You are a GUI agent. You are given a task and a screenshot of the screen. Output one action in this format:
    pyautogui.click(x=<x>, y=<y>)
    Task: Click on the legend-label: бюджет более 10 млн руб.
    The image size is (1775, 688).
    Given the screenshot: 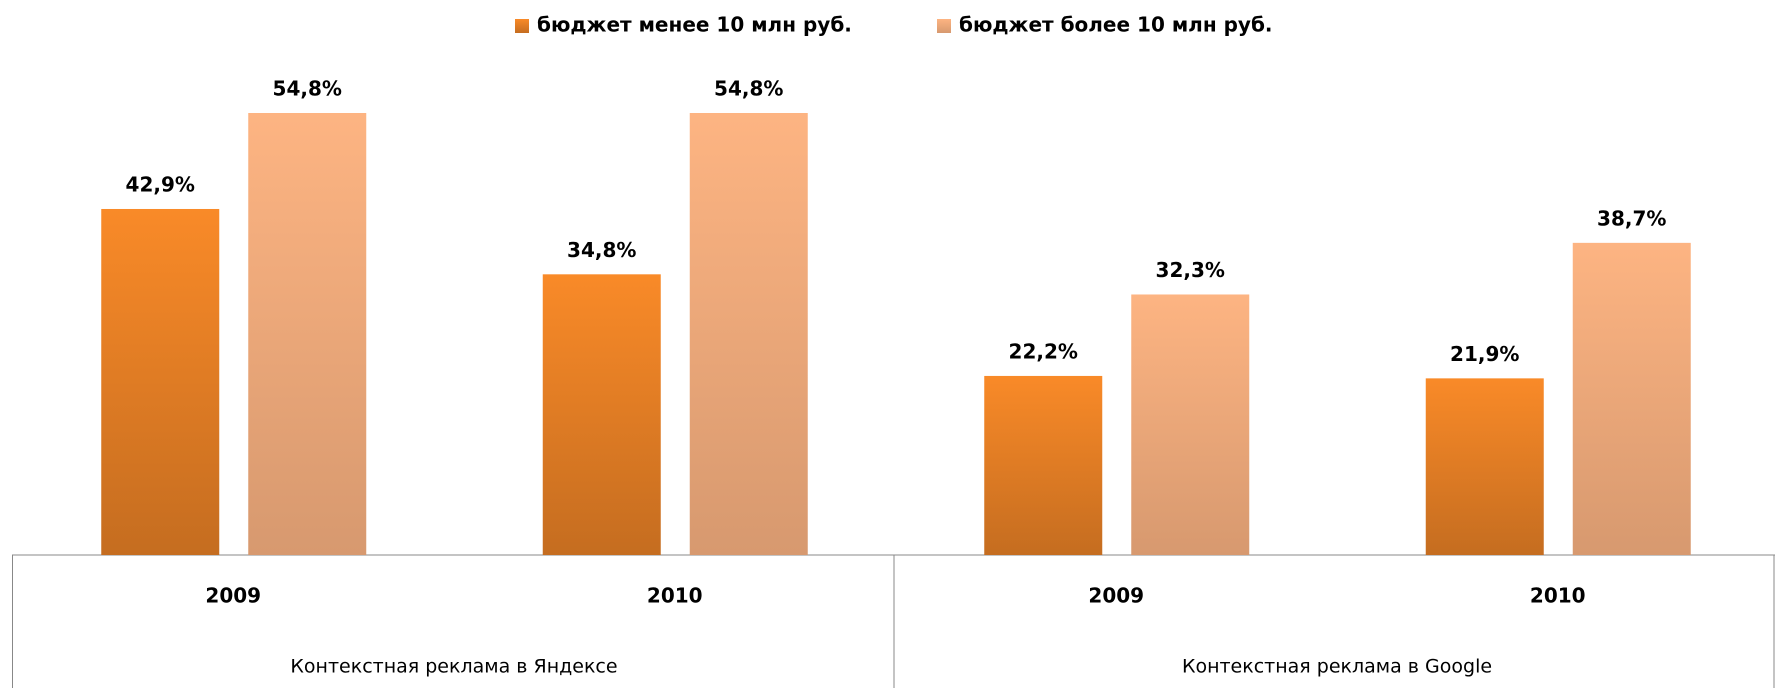 What is the action you would take?
    pyautogui.click(x=1116, y=25)
    